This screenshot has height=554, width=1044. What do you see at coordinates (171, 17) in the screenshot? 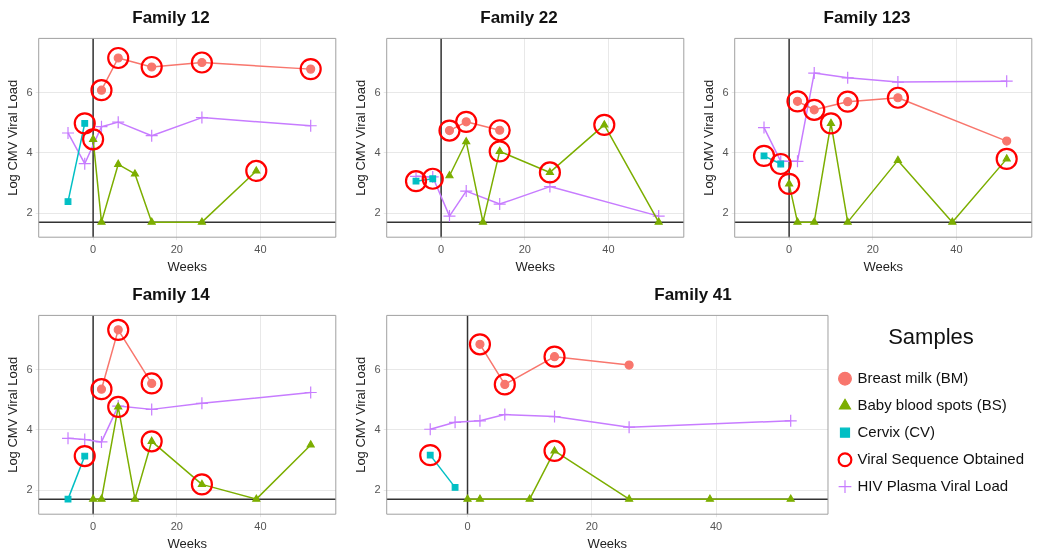
I see `chart-title: Family 12` at bounding box center [171, 17].